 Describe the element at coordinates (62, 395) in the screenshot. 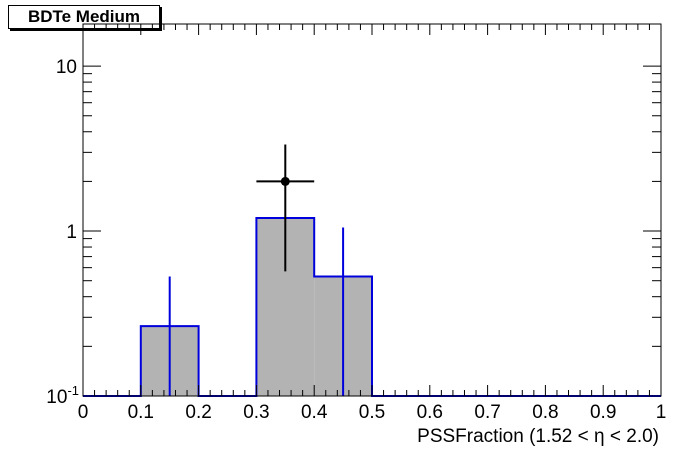

I see `y-tick-label: 10-1` at that location.